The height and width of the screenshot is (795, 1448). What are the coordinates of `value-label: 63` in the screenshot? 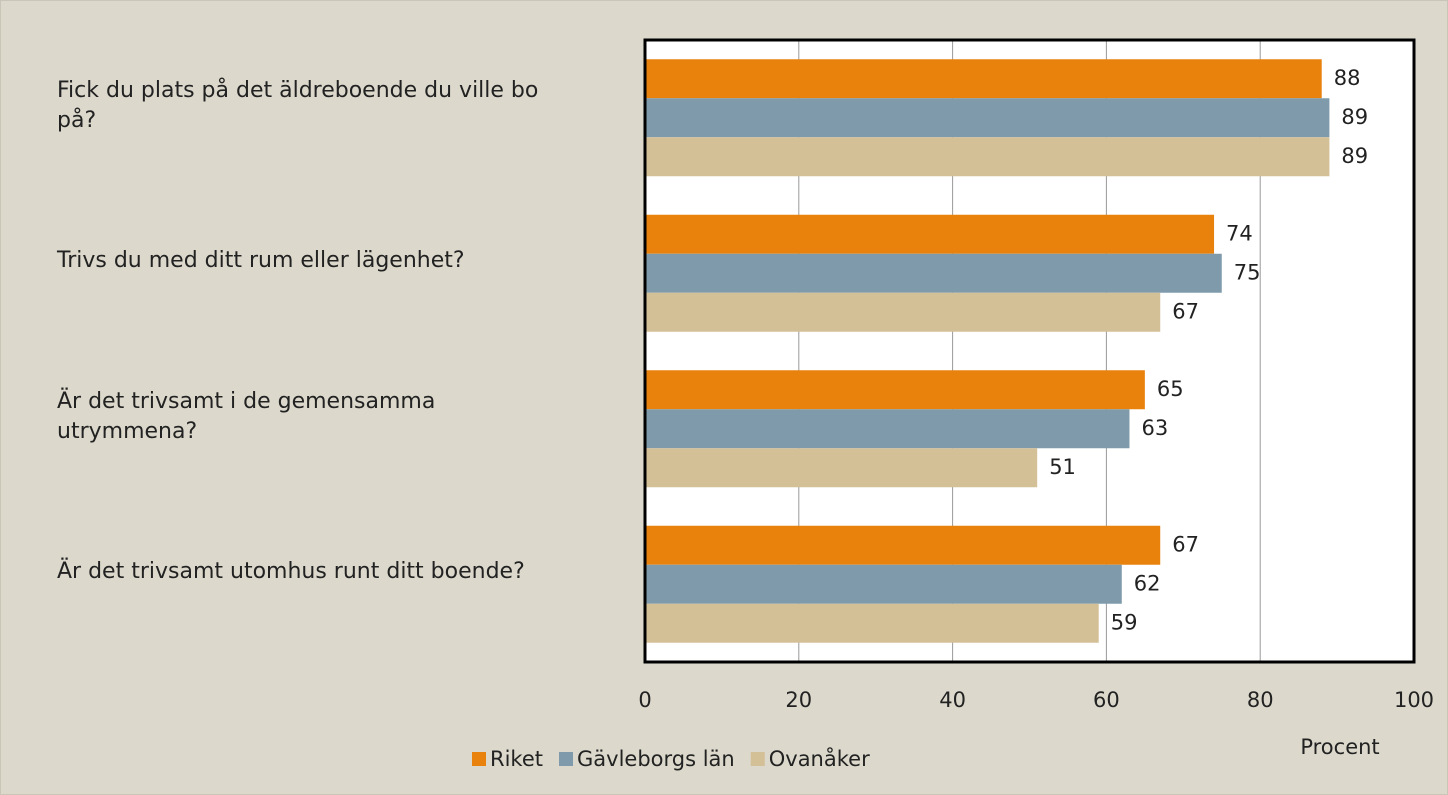 It's located at (1154, 428).